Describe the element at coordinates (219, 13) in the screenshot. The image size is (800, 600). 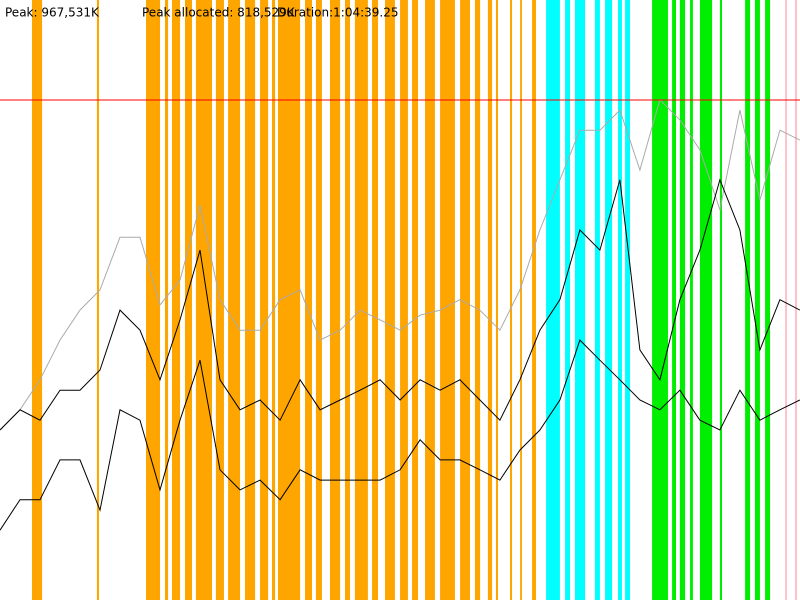
I see `peak-allocated-label: Peak allocated: 818,529K` at that location.